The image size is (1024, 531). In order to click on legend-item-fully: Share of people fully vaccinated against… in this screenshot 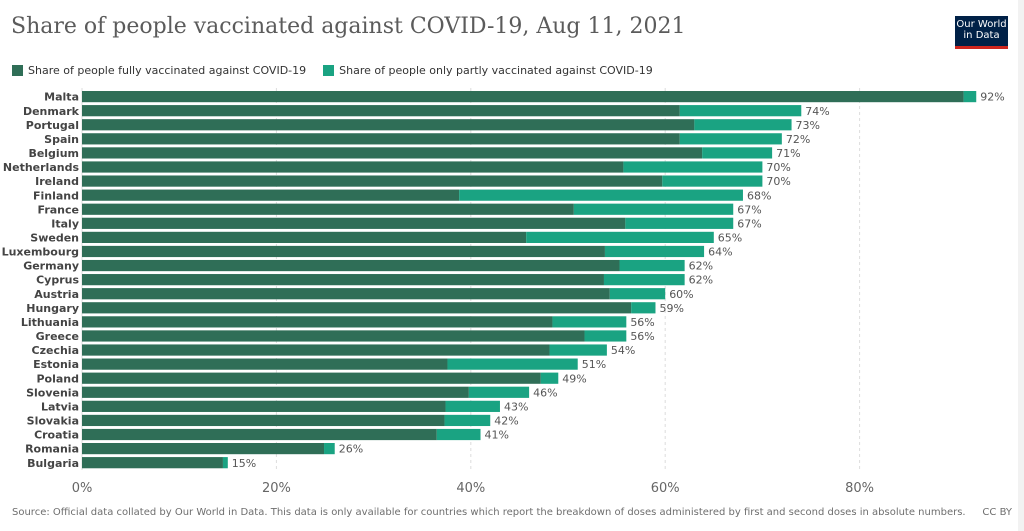, I will do `click(159, 70)`.